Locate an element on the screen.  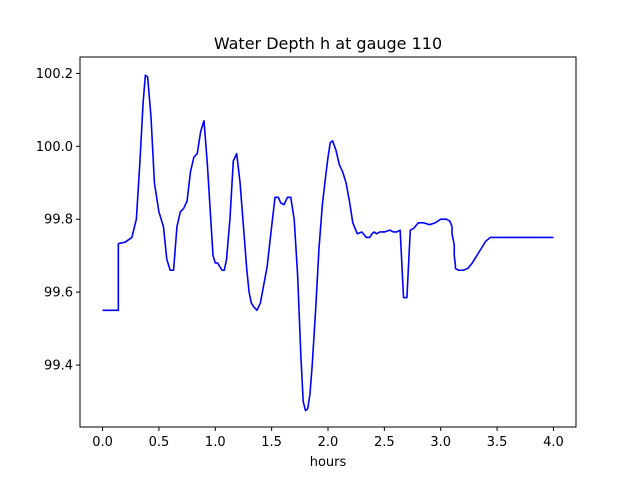
x-tick-label: 1.5 is located at coordinates (271, 442).